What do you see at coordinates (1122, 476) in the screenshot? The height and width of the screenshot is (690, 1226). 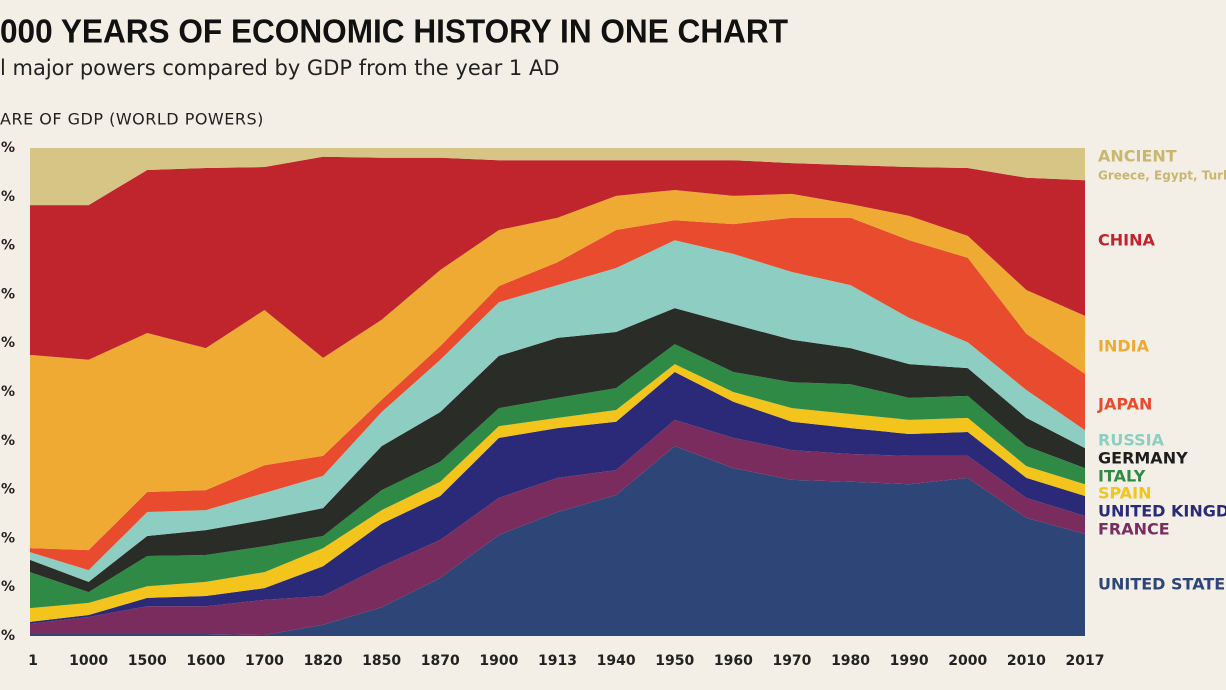 I see `legend-label: ITALY` at bounding box center [1122, 476].